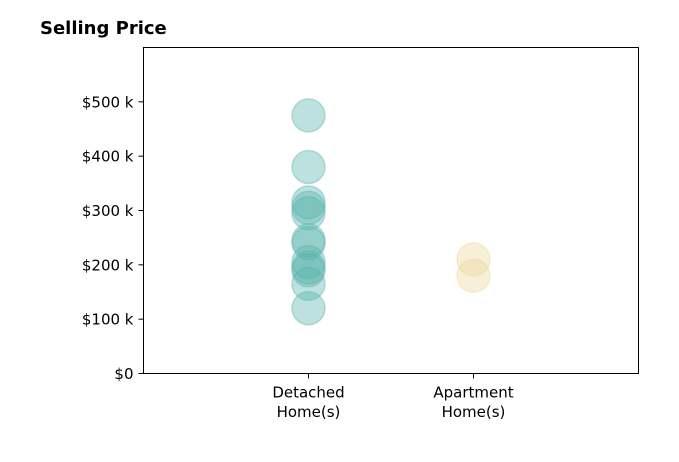 Image resolution: width=679 pixels, height=462 pixels. What do you see at coordinates (393, 397) in the screenshot?
I see `x-axis: Detached Home(s) Apartment Home(s)` at bounding box center [393, 397].